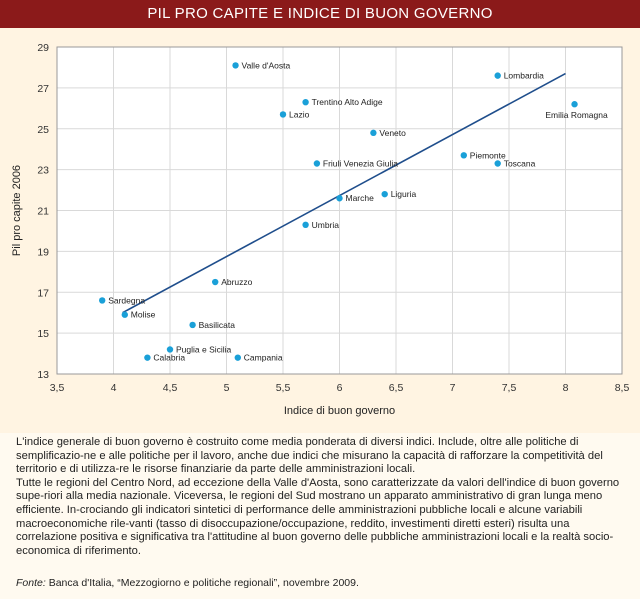 Image resolution: width=640 pixels, height=599 pixels. What do you see at coordinates (43, 252) in the screenshot?
I see `y-tick-label: 19` at bounding box center [43, 252].